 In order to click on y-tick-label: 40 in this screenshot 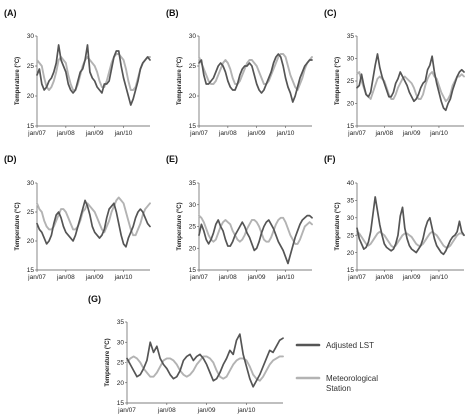, I will do `click(351, 183)`.